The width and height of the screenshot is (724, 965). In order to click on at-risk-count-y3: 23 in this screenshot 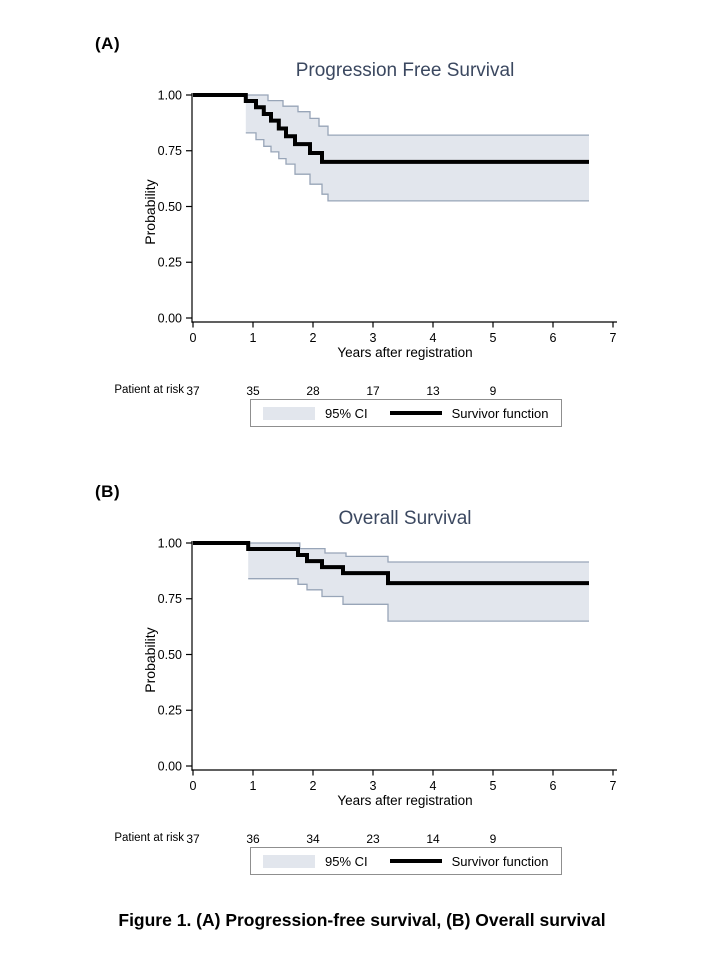, I will do `click(373, 839)`.